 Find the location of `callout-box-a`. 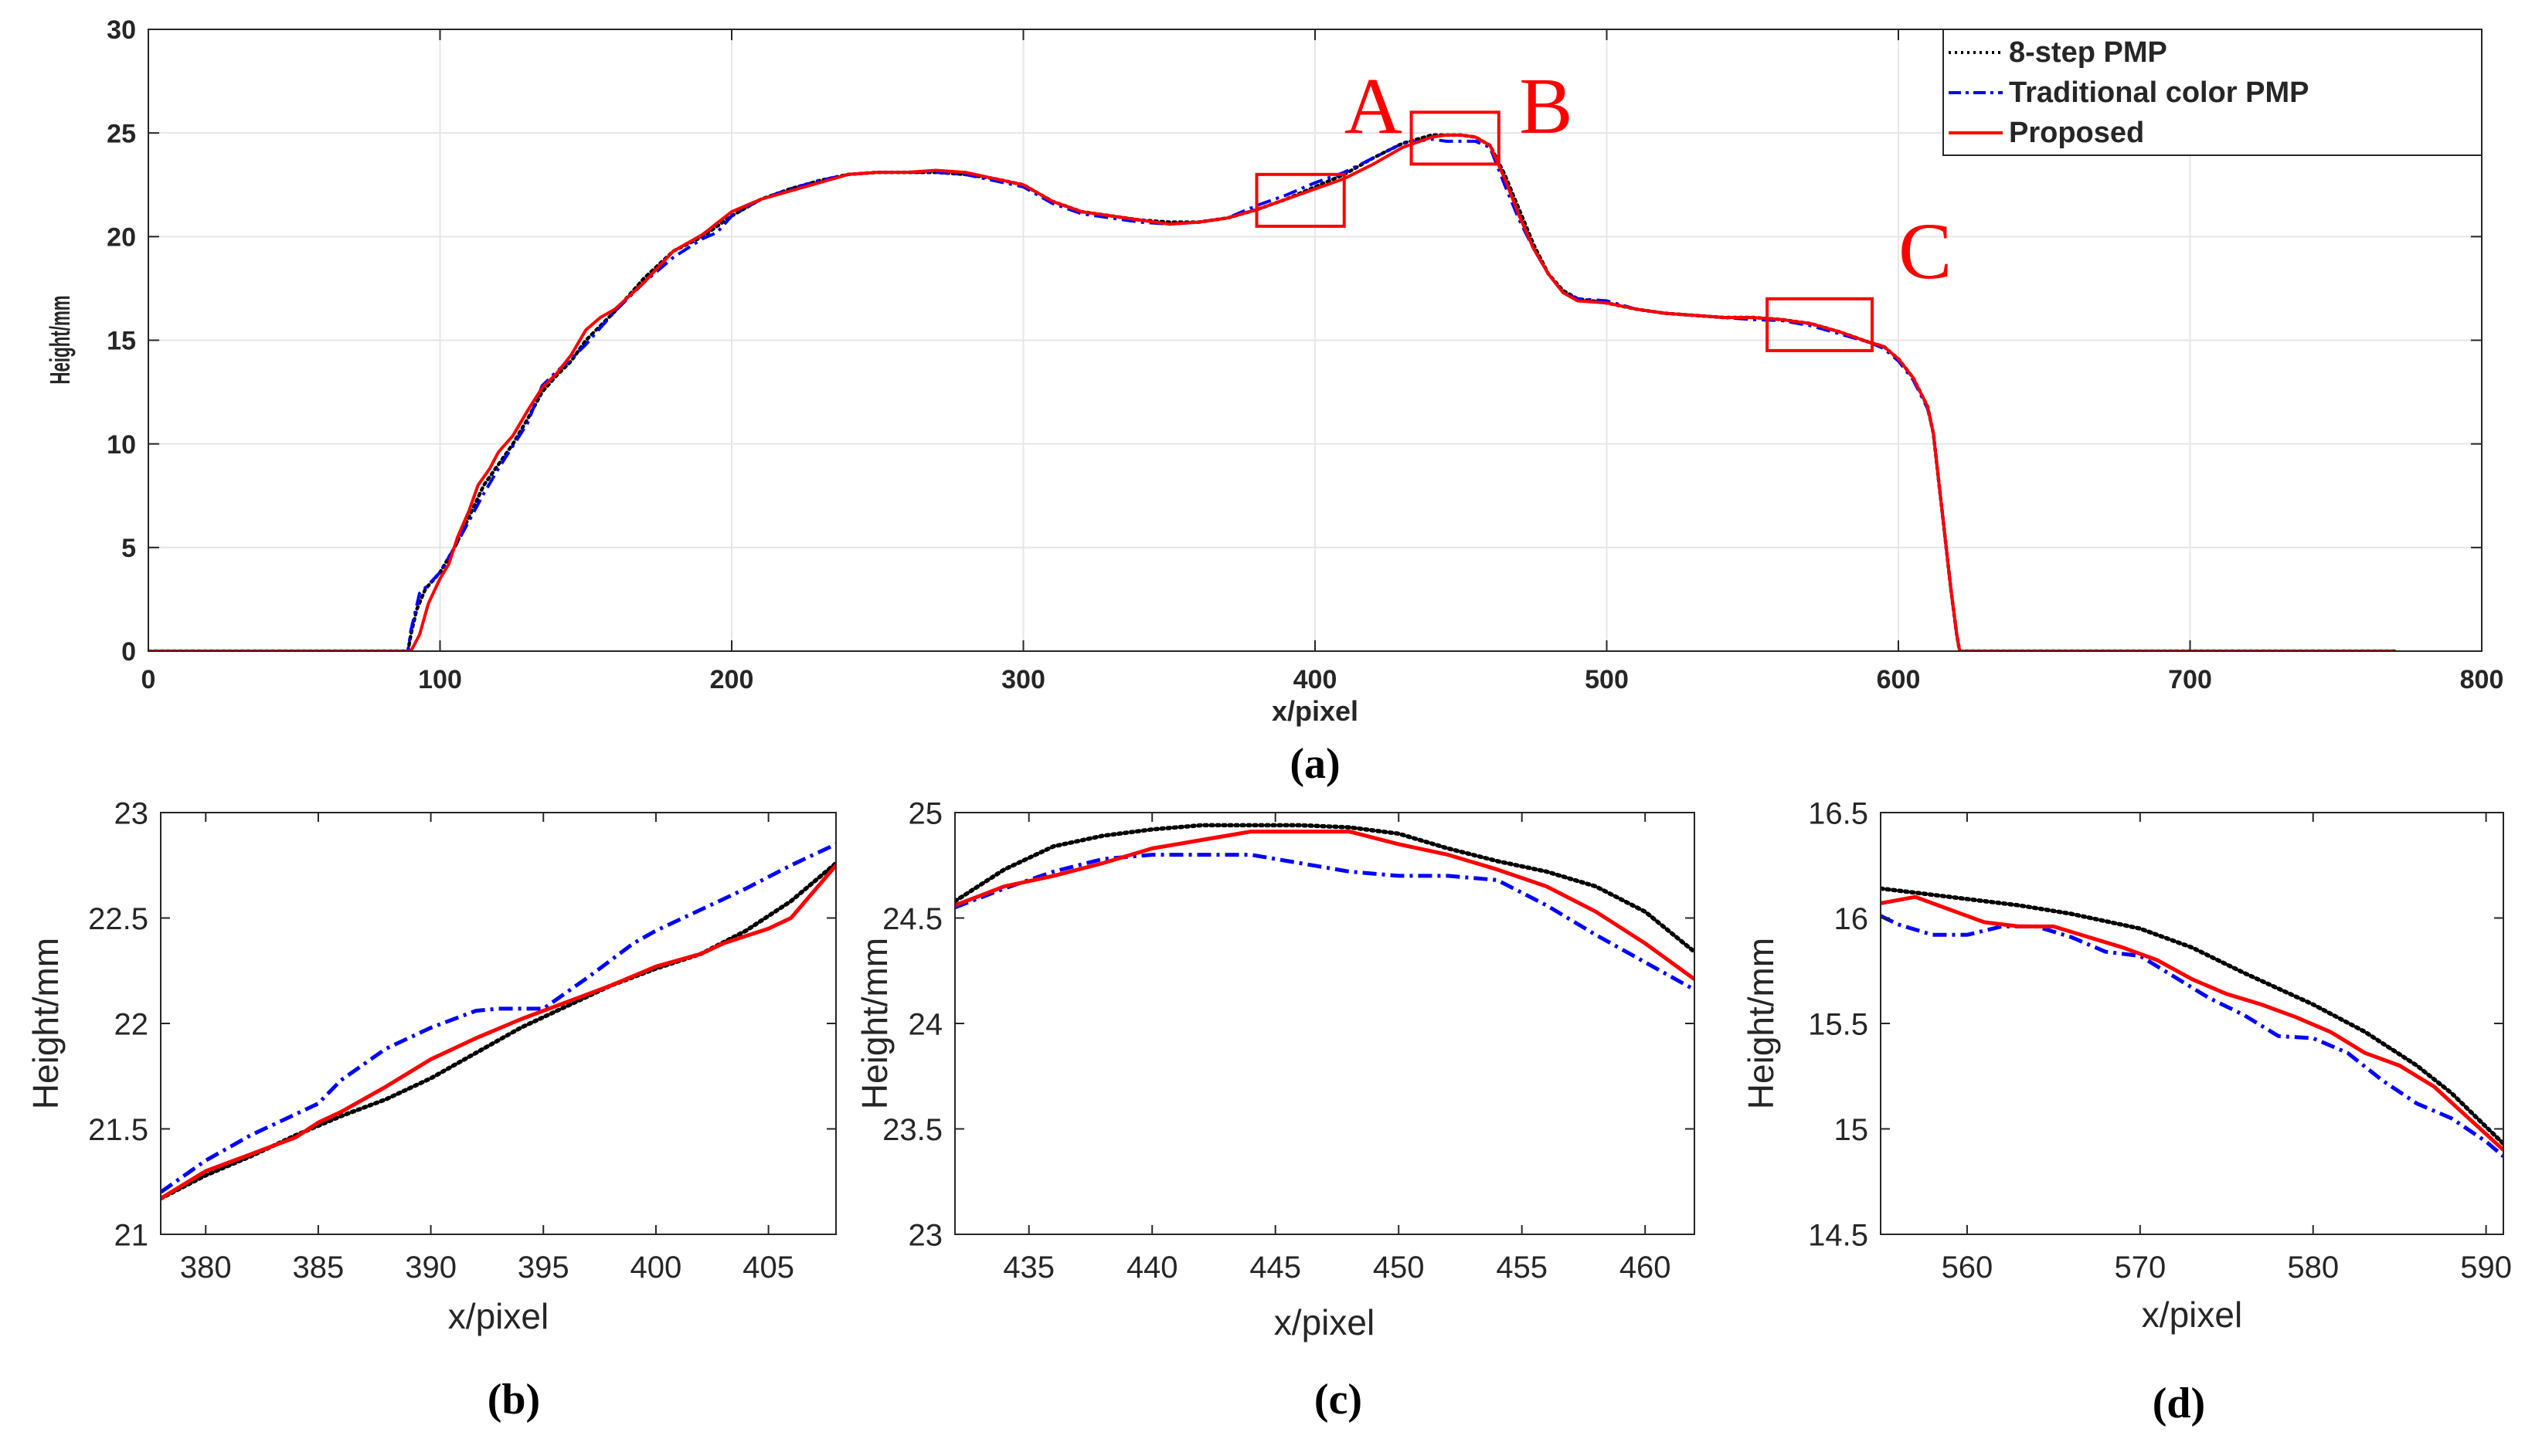

callout-box-a is located at coordinates (1300, 200).